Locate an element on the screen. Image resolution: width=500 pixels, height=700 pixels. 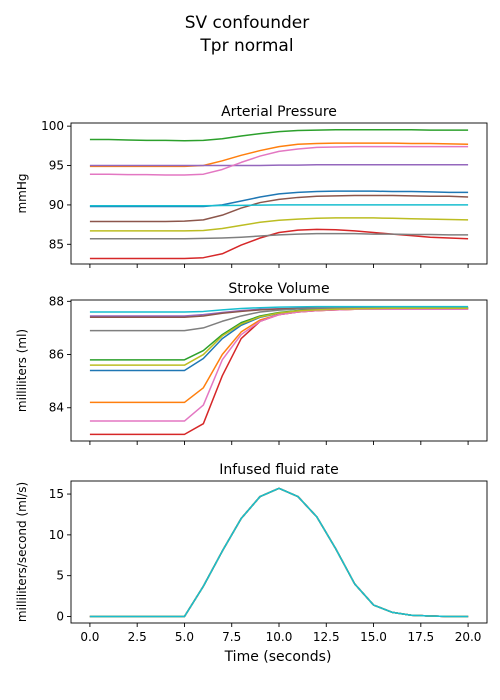
y-tick-label: 15 is located at coordinates (56, 494).